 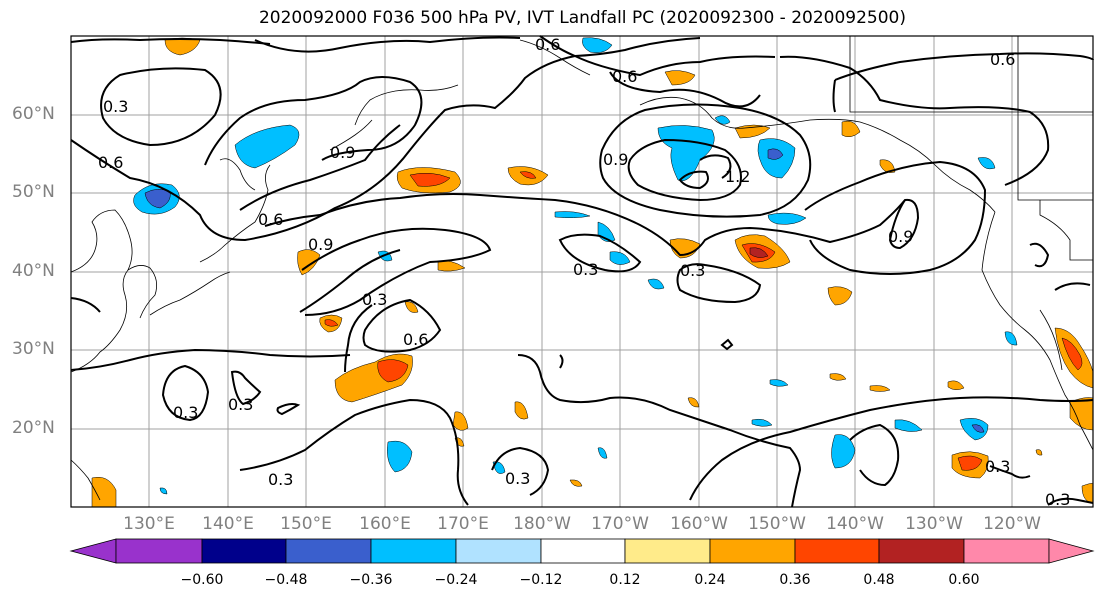 What do you see at coordinates (795, 580) in the screenshot?
I see `colorbar-tick-label: 0.36` at bounding box center [795, 580].